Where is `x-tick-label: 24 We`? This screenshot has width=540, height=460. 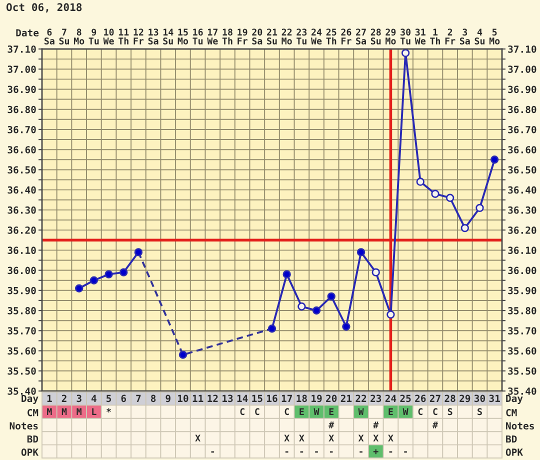 x-tick-label: 24 We is located at coordinates (316, 36).